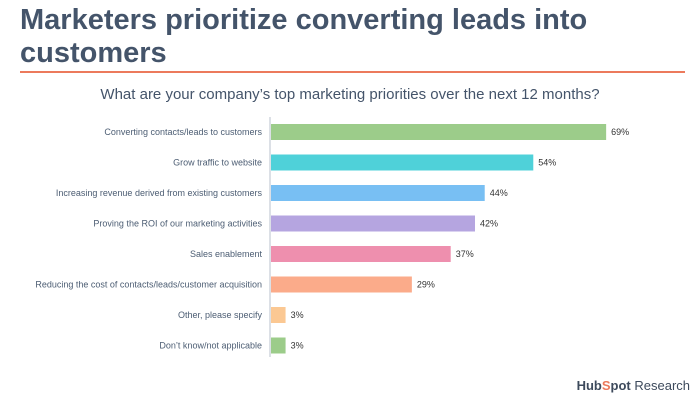  What do you see at coordinates (589, 385) in the screenshot?
I see `brand-logo-hub: Hub` at bounding box center [589, 385].